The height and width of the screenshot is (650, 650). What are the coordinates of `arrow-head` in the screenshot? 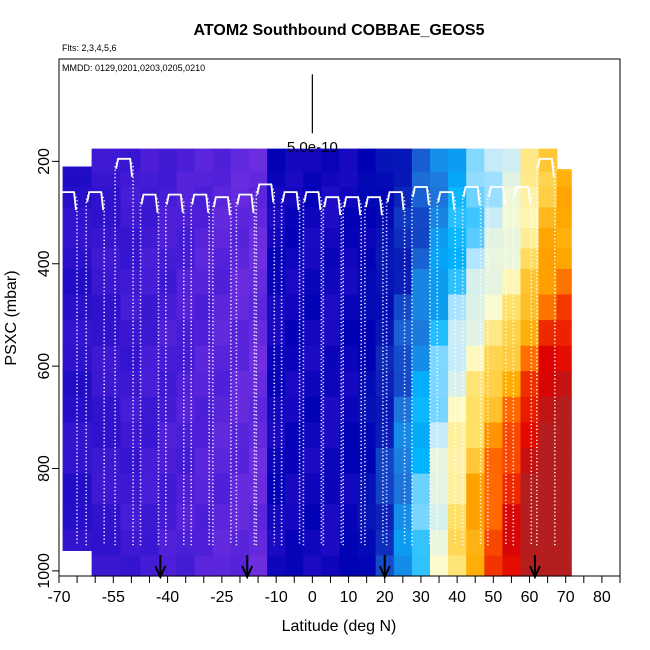 It's located at (160, 572).